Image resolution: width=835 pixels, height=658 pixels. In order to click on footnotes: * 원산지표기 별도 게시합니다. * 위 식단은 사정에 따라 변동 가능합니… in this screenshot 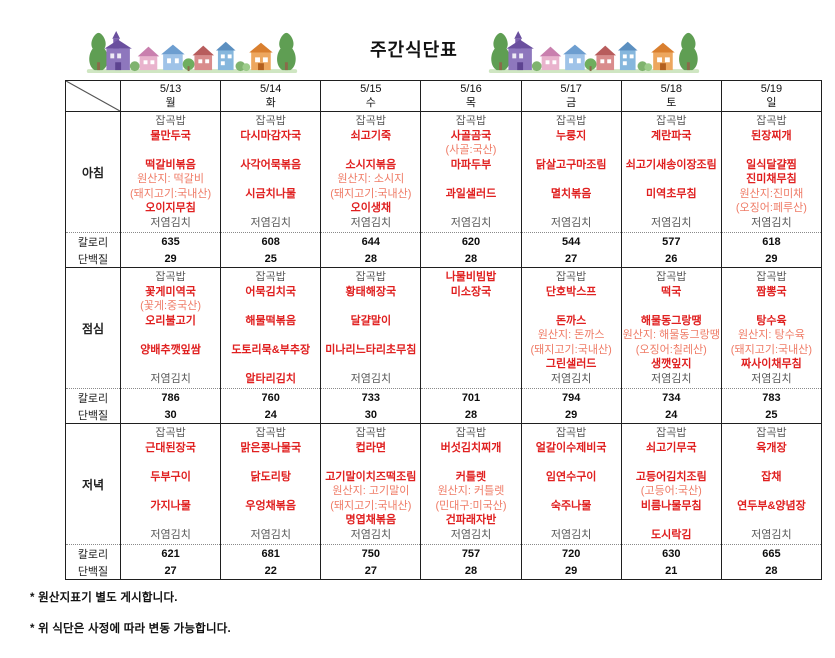, I will do `click(432, 612)`.